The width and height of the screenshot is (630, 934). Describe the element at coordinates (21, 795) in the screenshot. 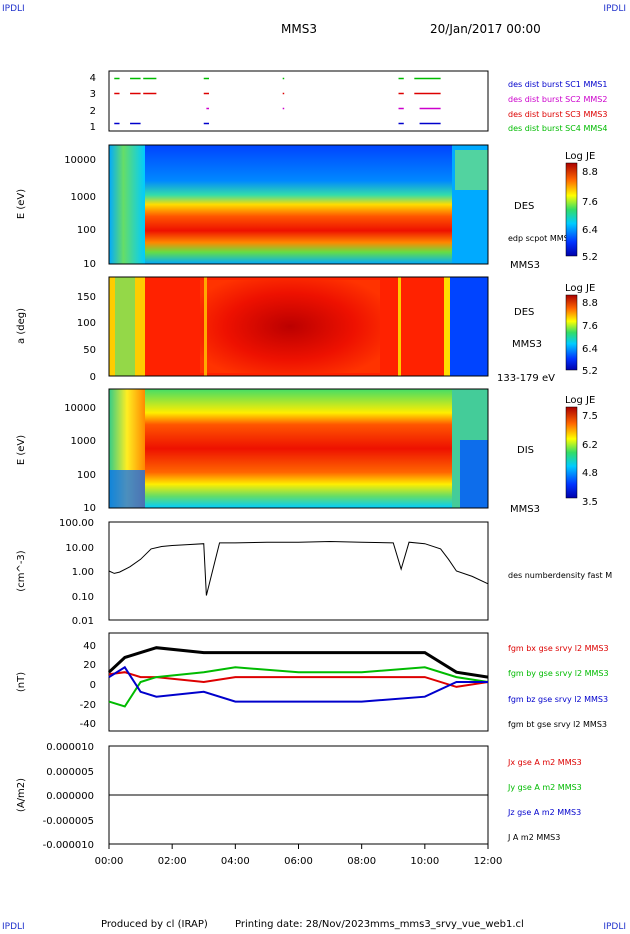

I see `current-ylabel: (A/m2)` at that location.